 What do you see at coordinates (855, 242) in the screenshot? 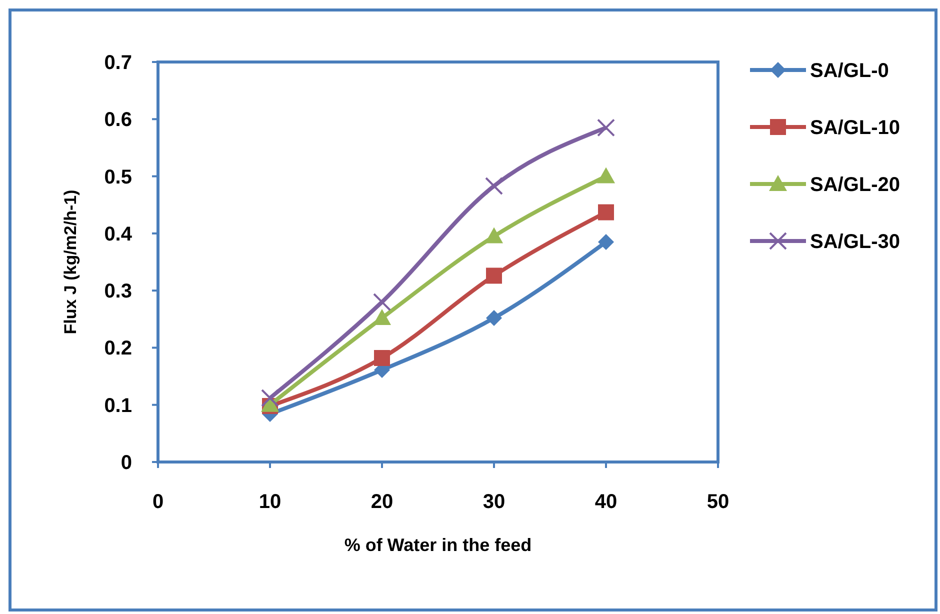
I see `legend-label: SA/GL-30` at bounding box center [855, 242].